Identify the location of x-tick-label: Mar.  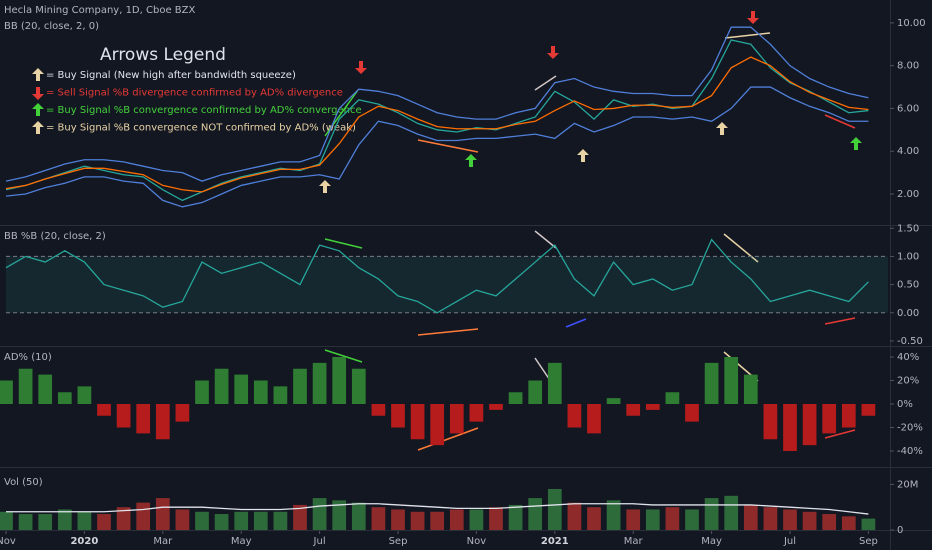
(163, 541).